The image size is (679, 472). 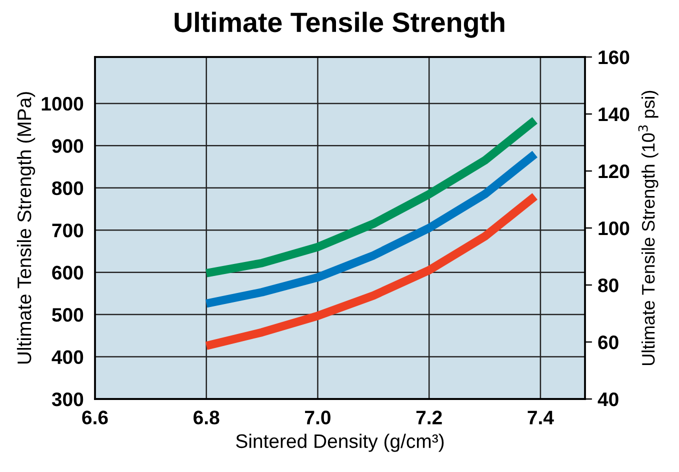 I want to click on y-tick-label: 300, so click(x=68, y=399).